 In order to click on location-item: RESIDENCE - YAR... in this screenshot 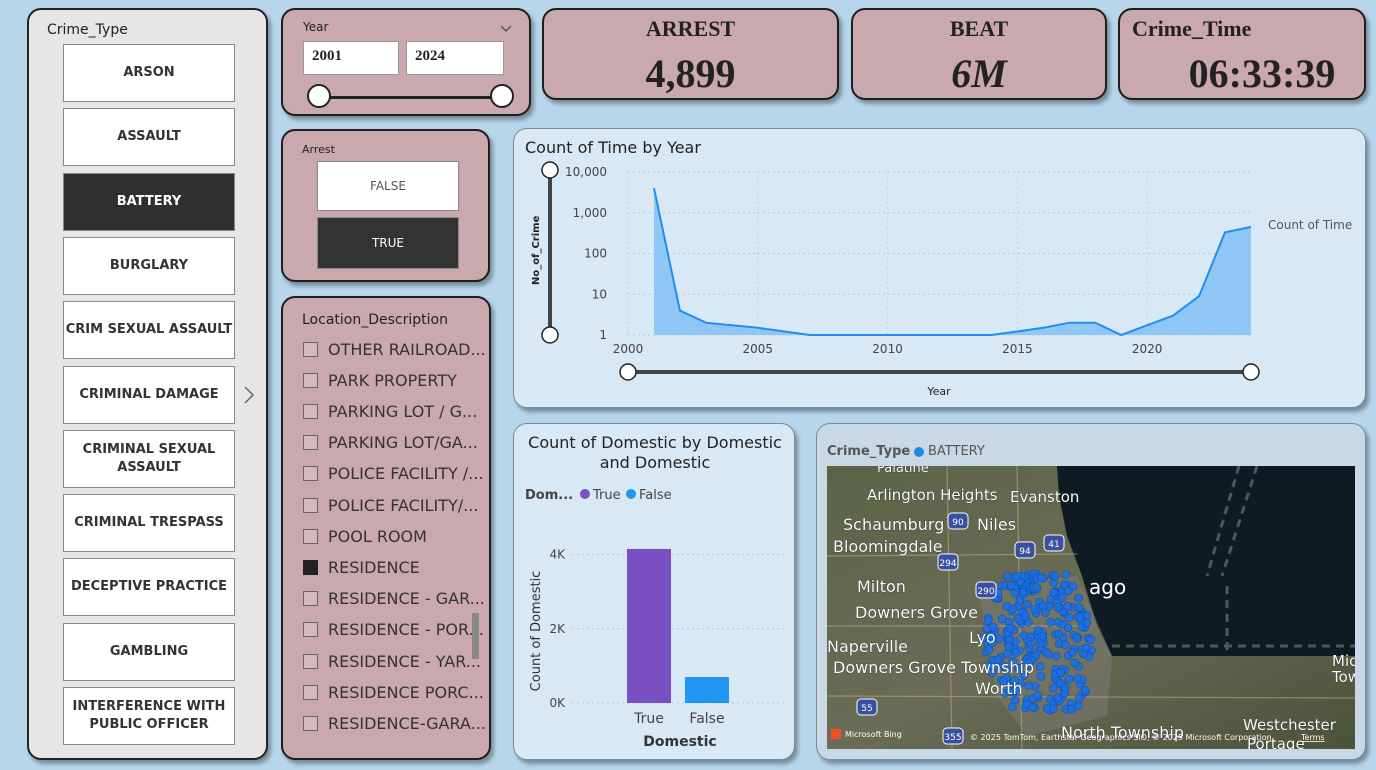, I will do `click(392, 661)`.